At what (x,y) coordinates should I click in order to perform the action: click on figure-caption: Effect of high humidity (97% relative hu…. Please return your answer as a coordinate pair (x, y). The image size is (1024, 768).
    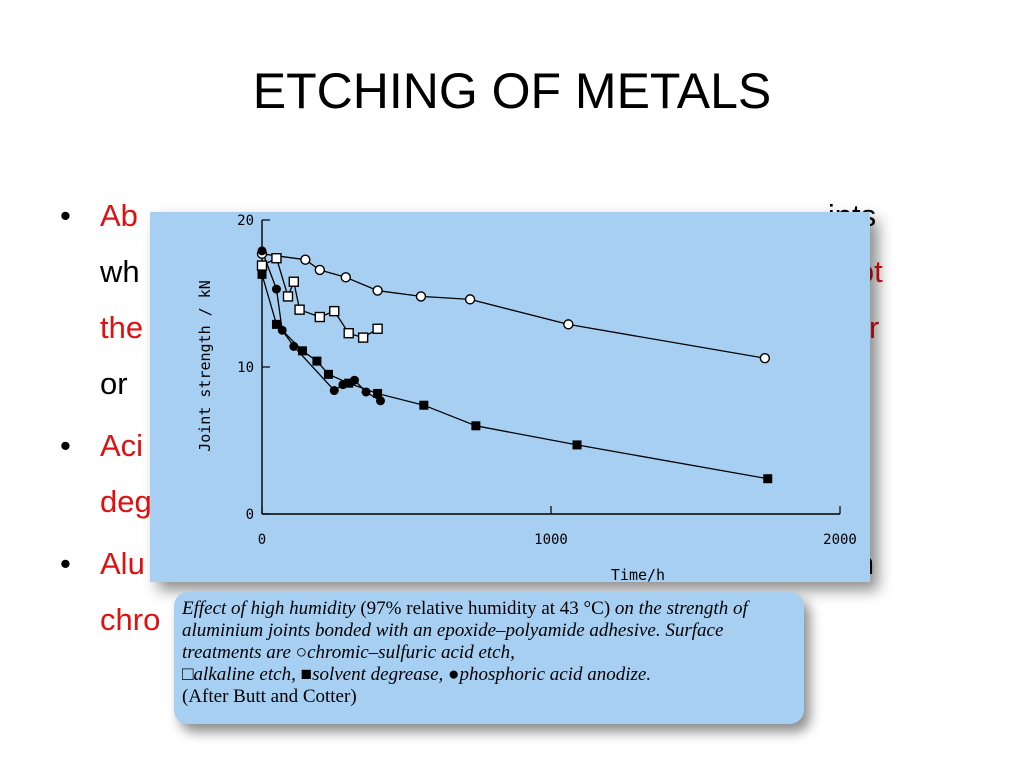
    Looking at the image, I should click on (489, 658).